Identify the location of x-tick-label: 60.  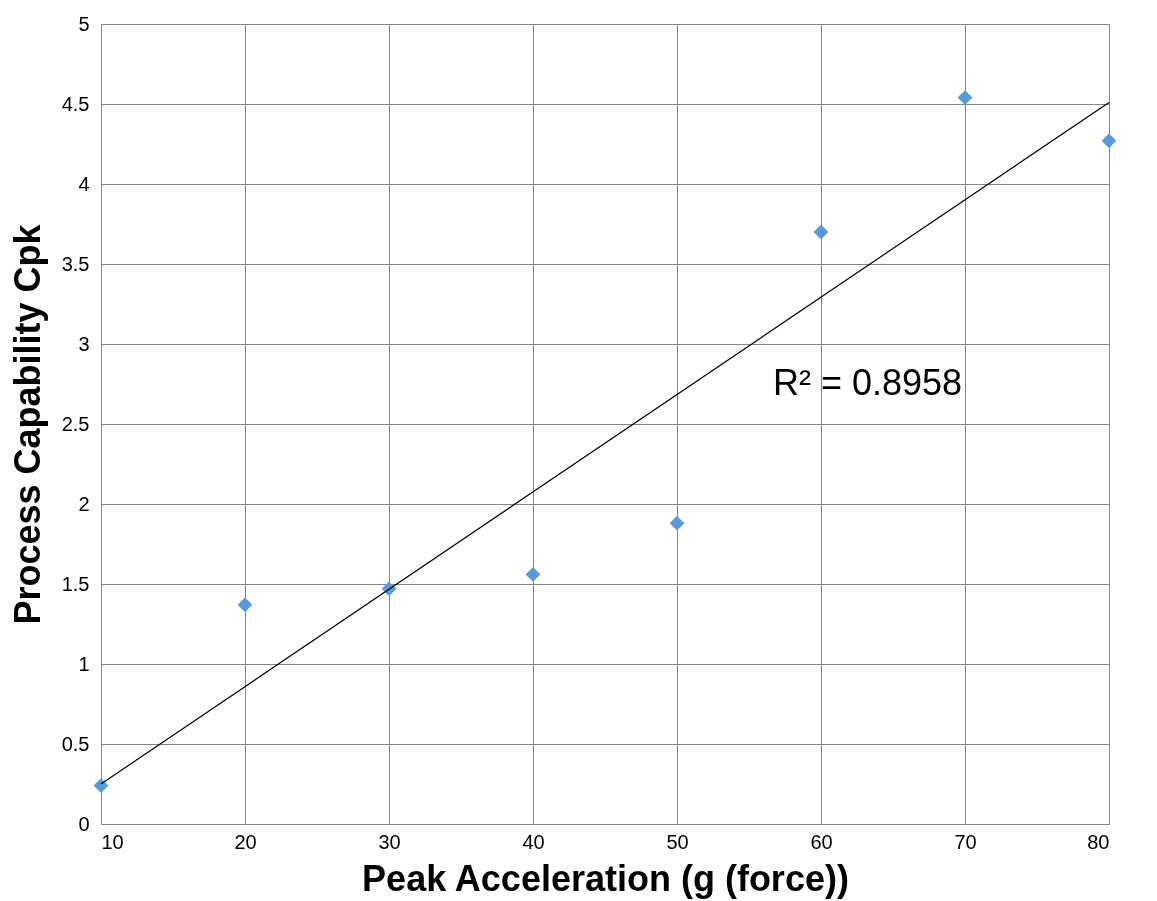
(821, 841).